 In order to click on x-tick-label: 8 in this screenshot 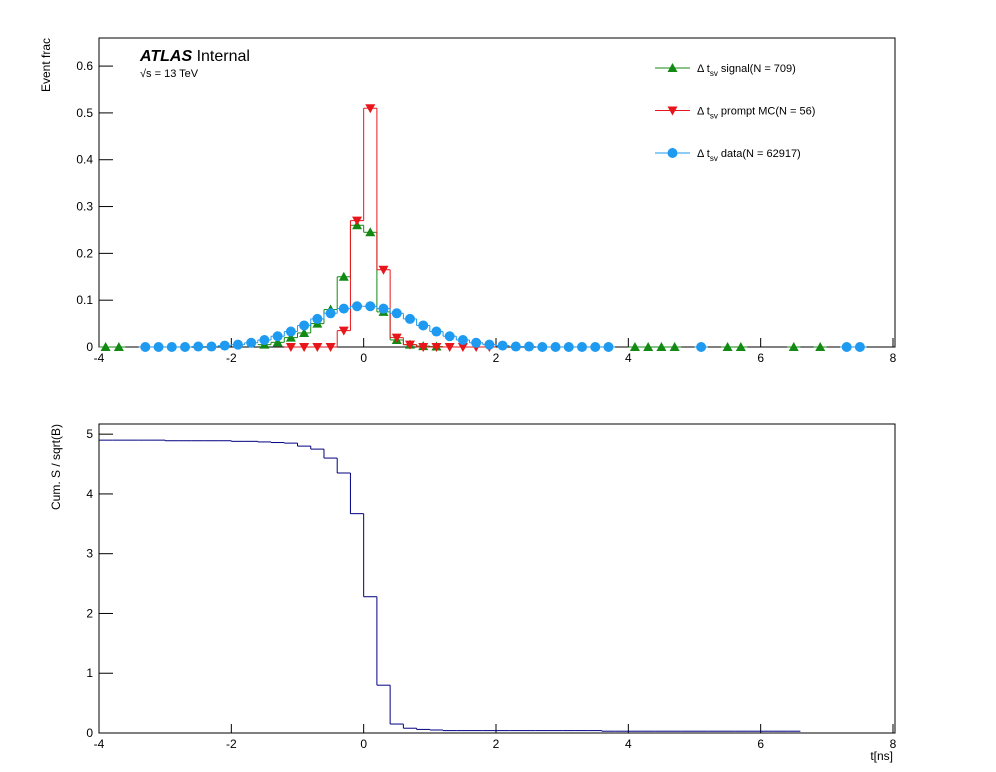, I will do `click(893, 744)`.